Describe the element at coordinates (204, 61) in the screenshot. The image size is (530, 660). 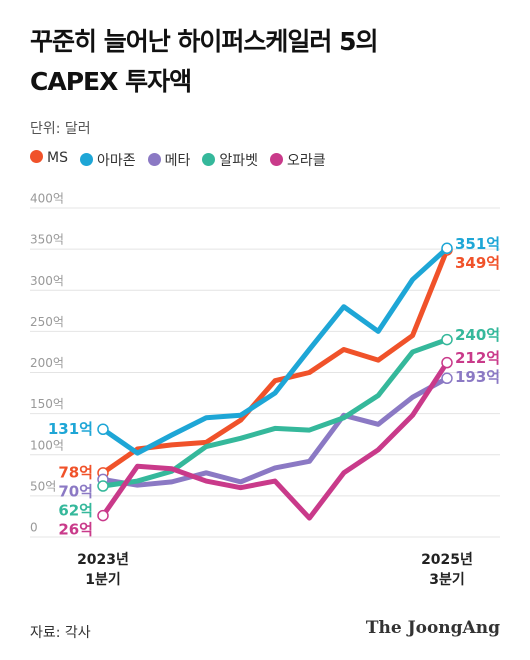
I see `chart-title: 꾸준히 늘어난 하이퍼스케일러 5의 CAPEX 투자액` at that location.